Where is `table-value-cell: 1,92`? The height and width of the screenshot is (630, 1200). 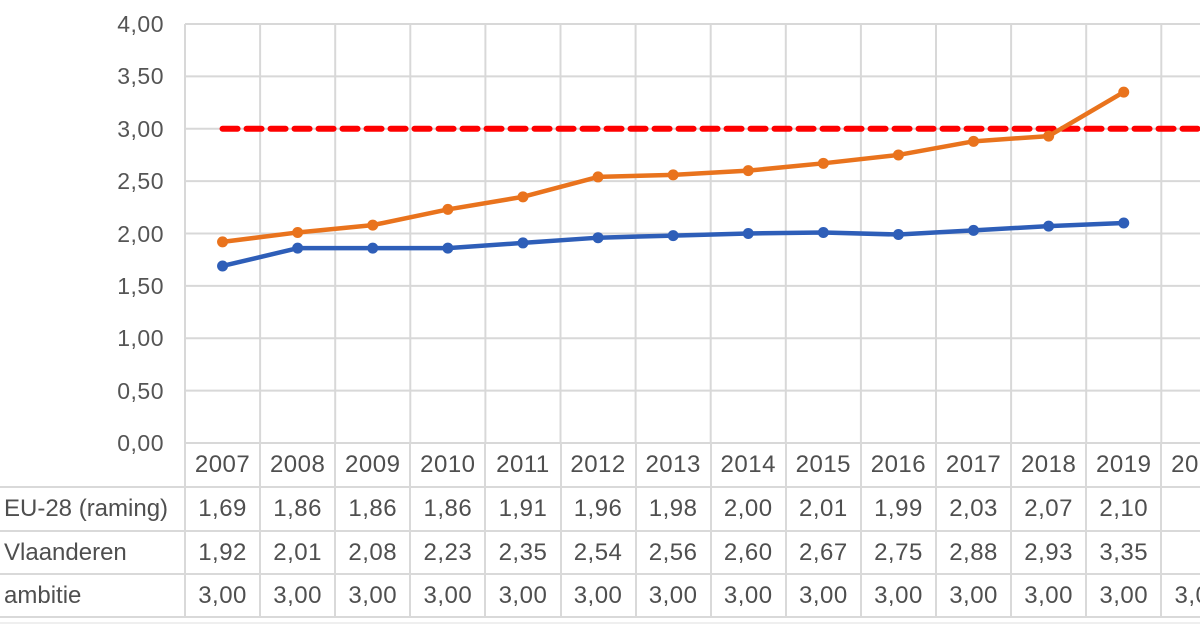 table-value-cell: 1,92 is located at coordinates (222, 552).